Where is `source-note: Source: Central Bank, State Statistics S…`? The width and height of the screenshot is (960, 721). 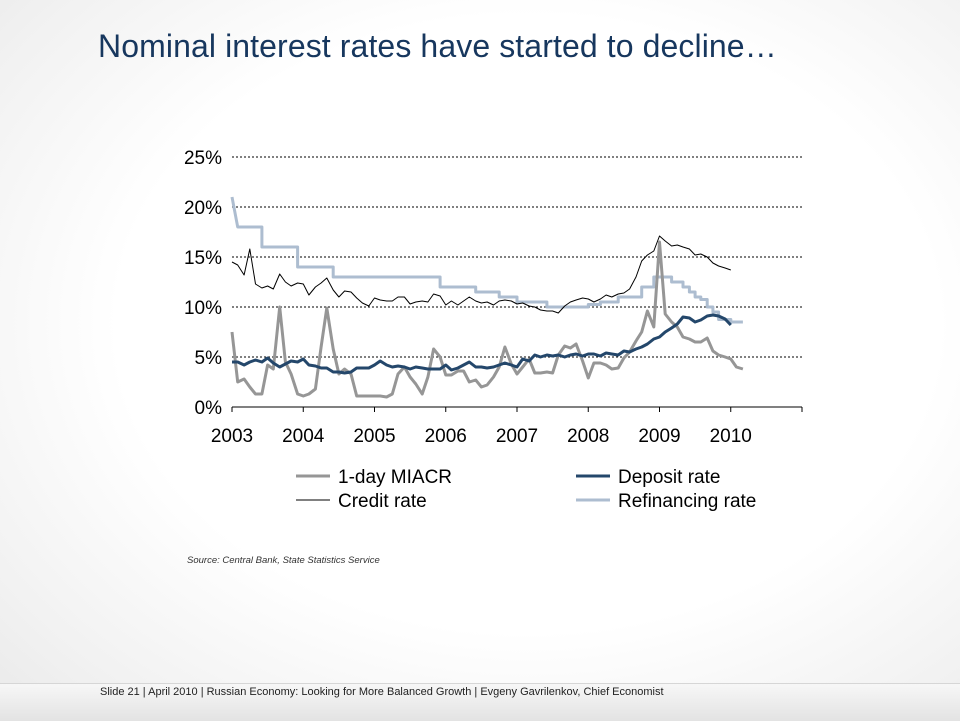 source-note: Source: Central Bank, State Statistics S… is located at coordinates (283, 560).